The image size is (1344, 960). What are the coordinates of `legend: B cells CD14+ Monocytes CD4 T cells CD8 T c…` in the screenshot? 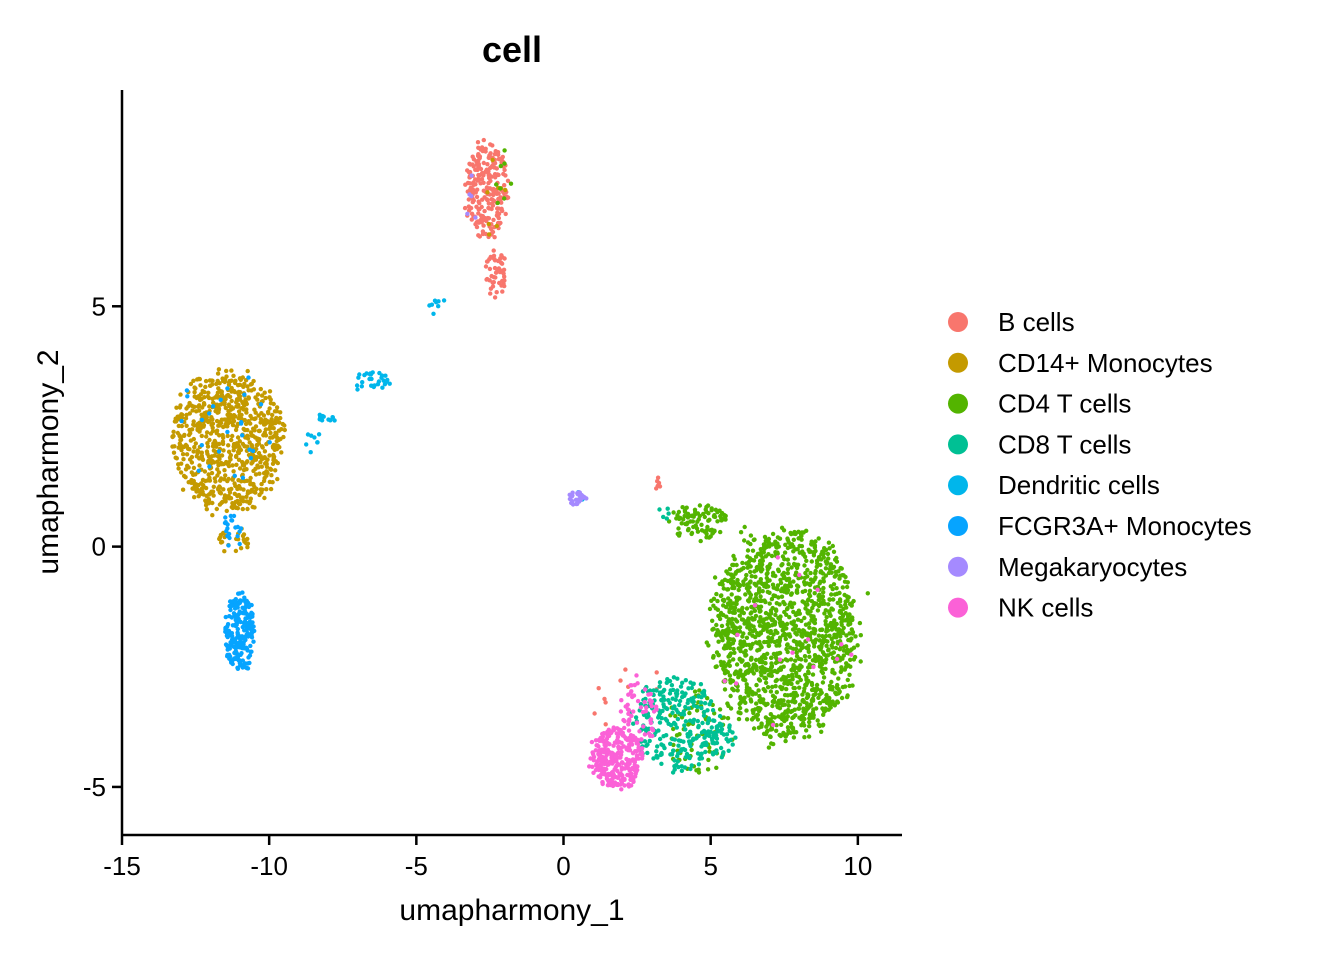 It's located at (1100, 465).